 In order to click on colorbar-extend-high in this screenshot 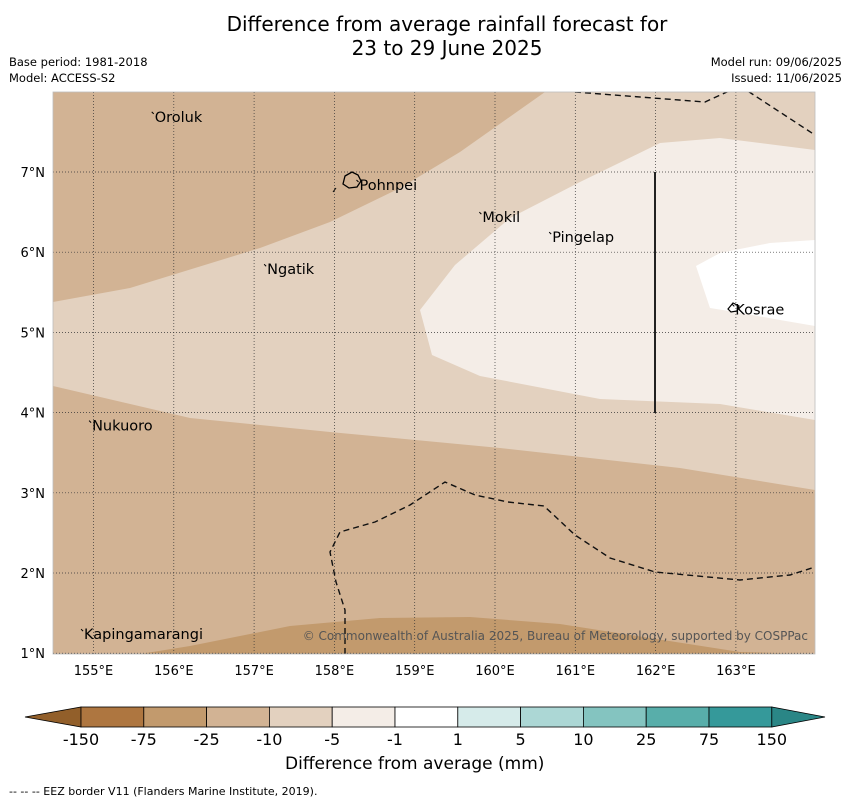, I will do `click(798, 717)`.